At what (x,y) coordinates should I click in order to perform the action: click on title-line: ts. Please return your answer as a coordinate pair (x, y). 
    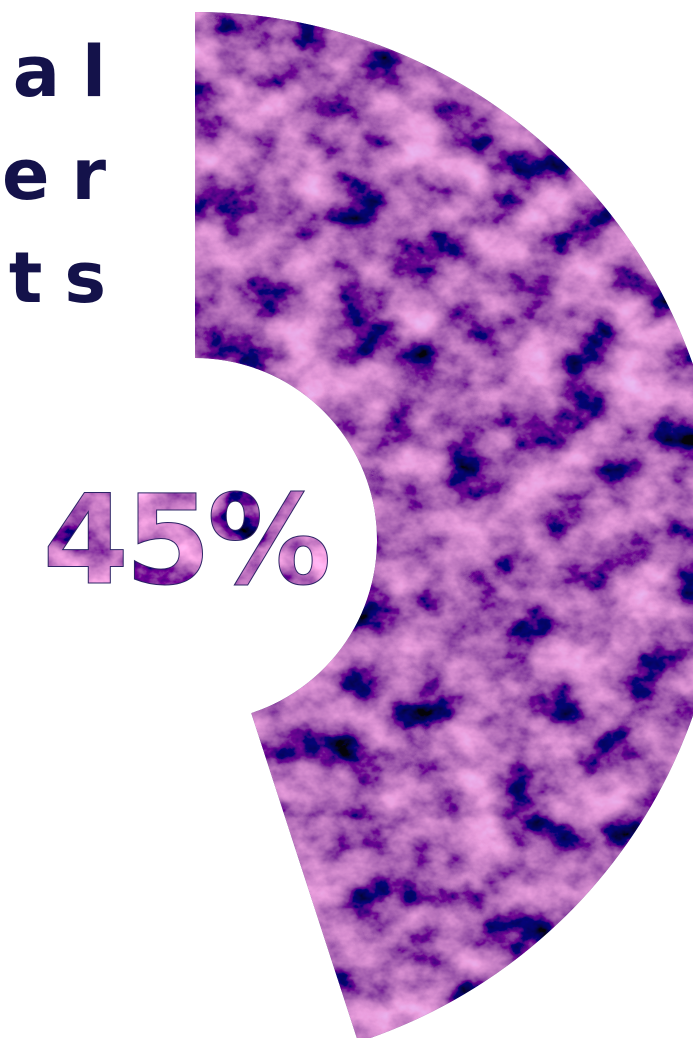
    Looking at the image, I should click on (68, 278).